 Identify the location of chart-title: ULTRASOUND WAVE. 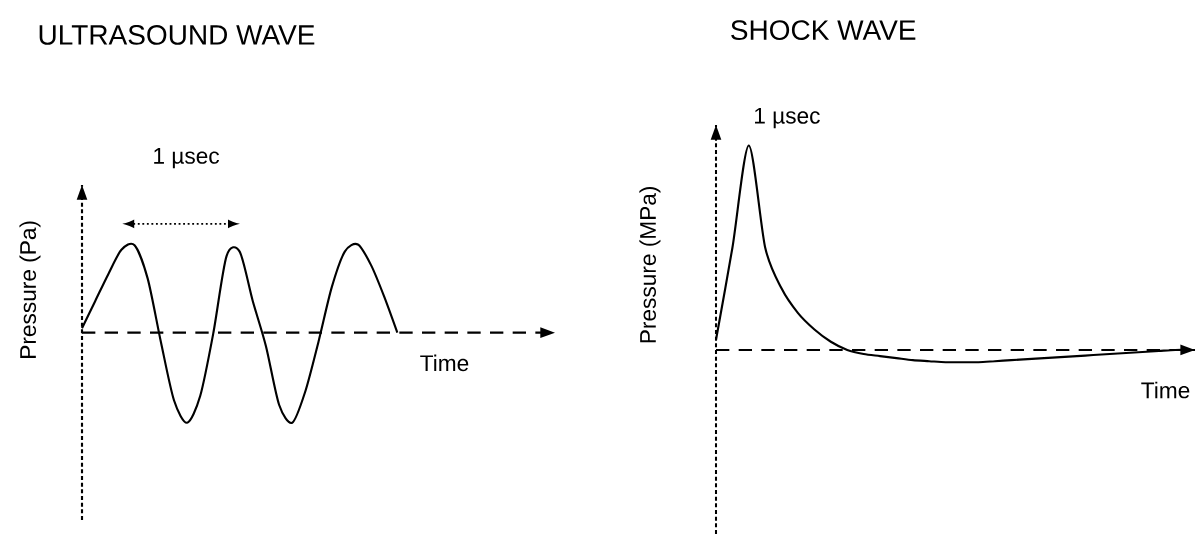
(177, 34).